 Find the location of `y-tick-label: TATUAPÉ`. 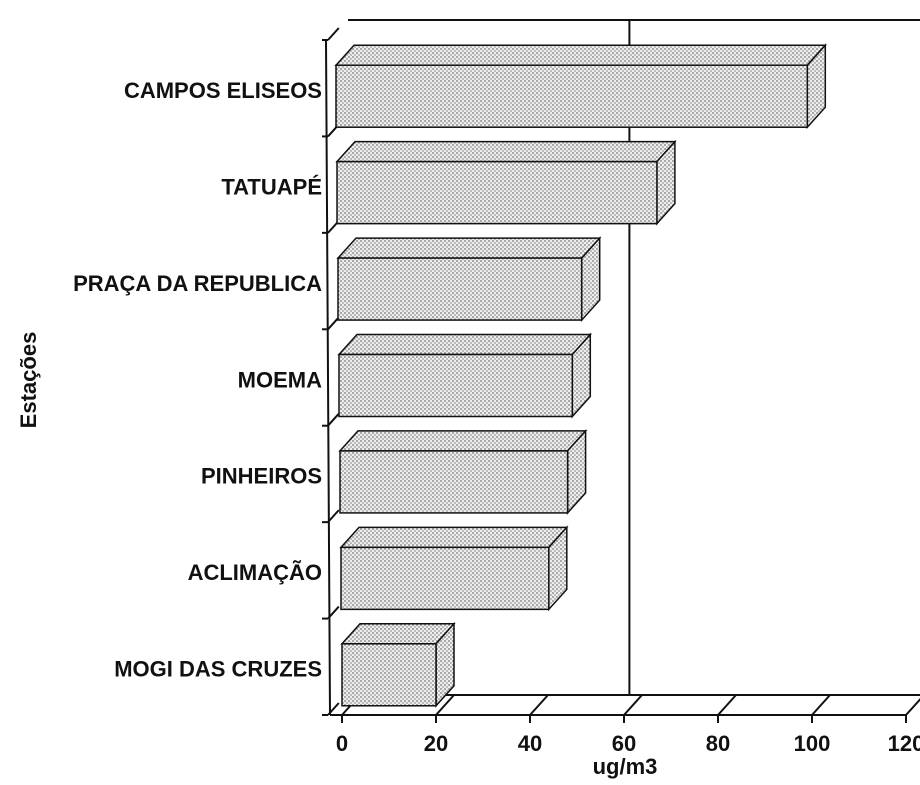

y-tick-label: TATUAPÉ is located at coordinates (271, 186).